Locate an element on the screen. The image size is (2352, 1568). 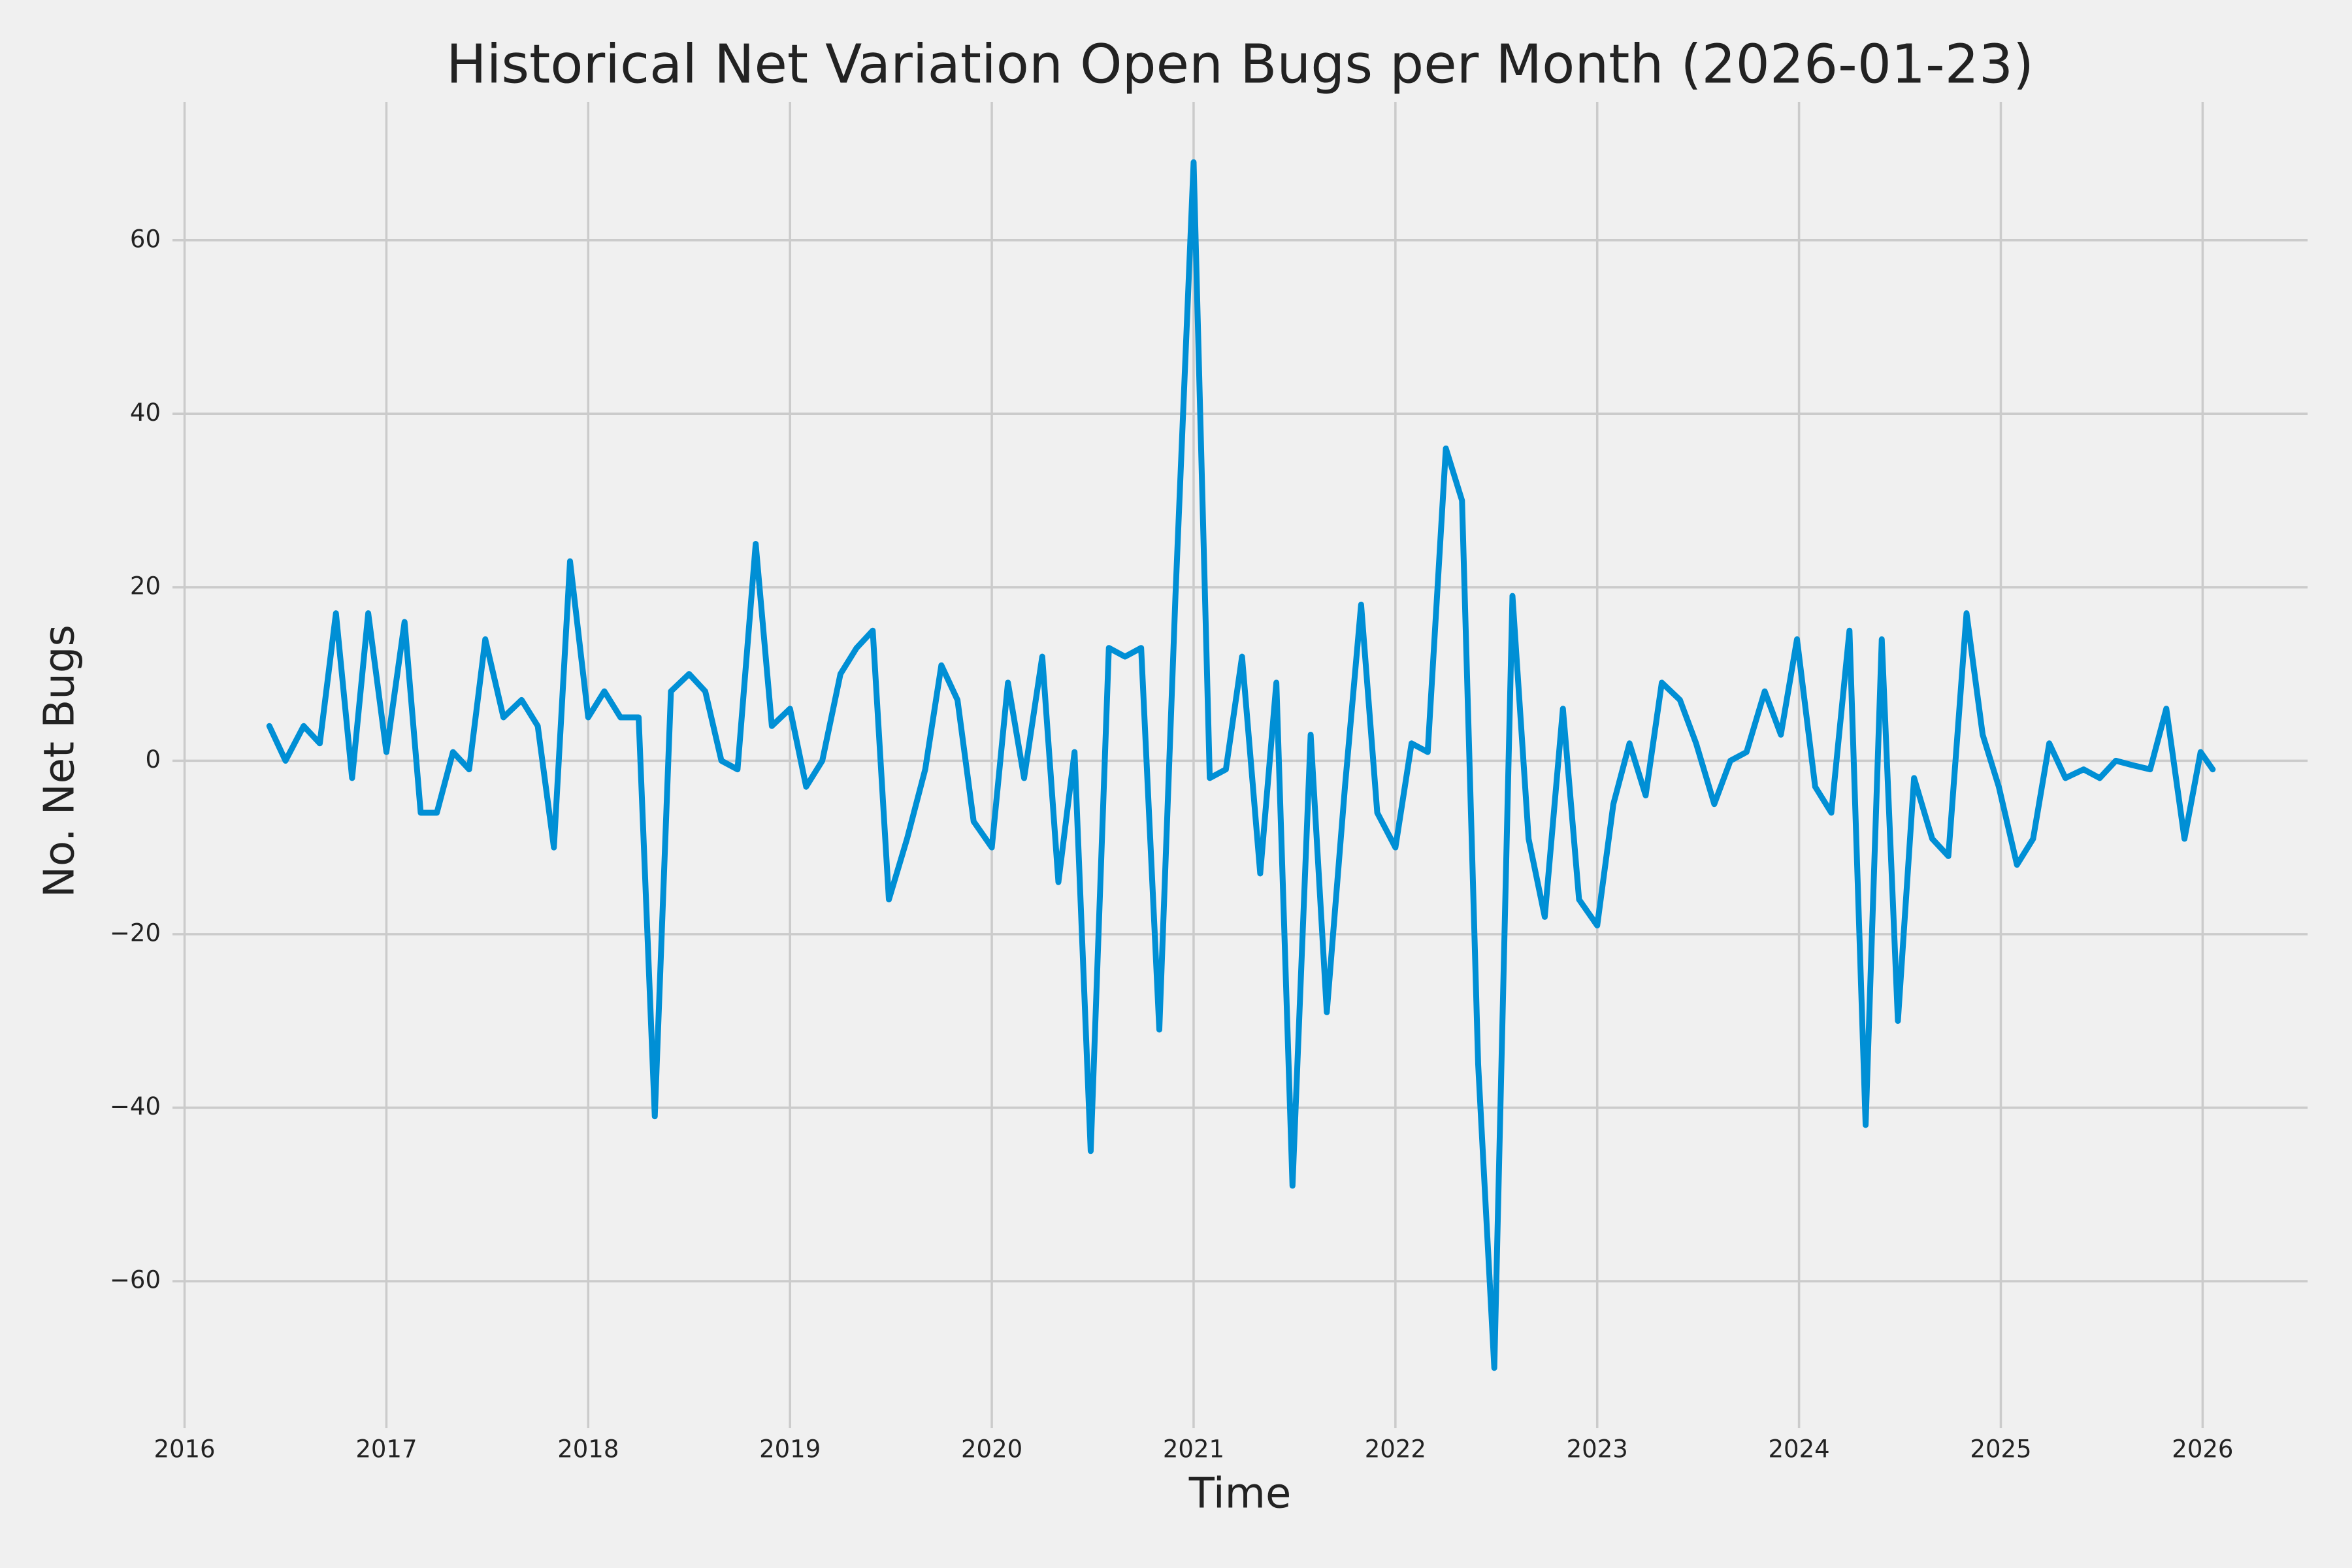
y-tick-label: −40 is located at coordinates (135, 1106).